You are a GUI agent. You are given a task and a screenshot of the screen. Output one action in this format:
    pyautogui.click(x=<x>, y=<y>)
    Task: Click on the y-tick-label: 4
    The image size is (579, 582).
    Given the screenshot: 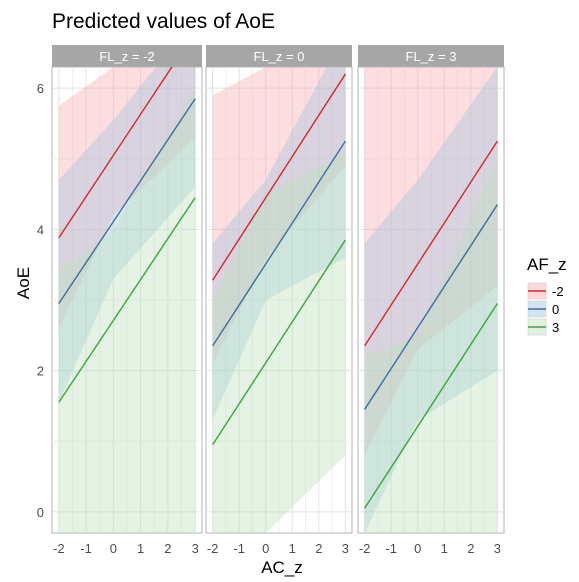 What is the action you would take?
    pyautogui.click(x=40, y=229)
    